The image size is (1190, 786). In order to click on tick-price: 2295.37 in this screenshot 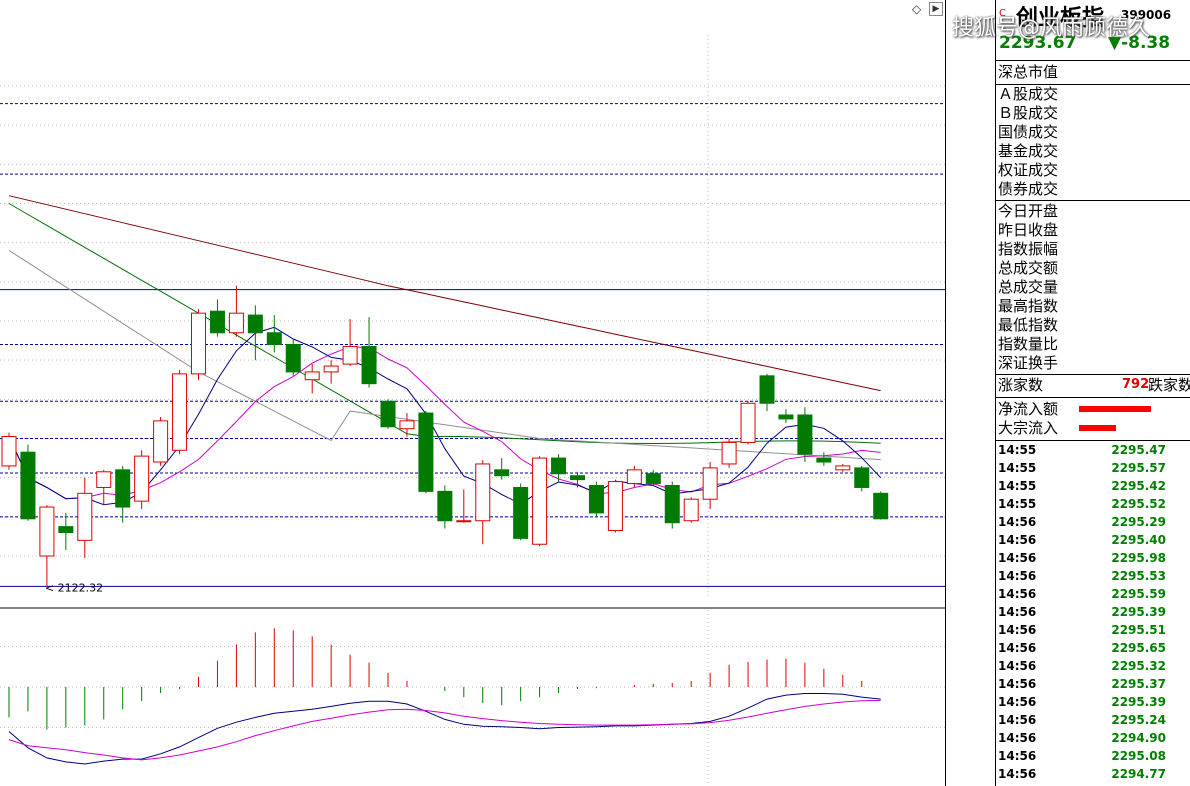, I will do `click(1138, 684)`.